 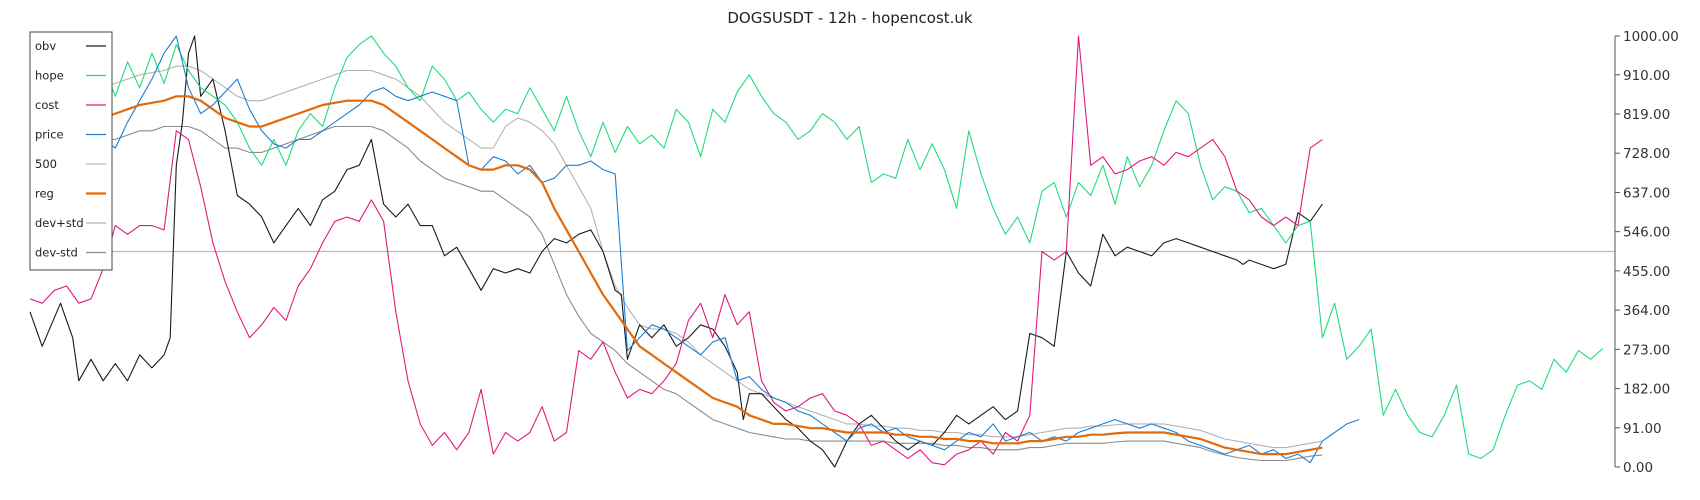 I want to click on legend-label-500: 500, so click(x=46, y=164).